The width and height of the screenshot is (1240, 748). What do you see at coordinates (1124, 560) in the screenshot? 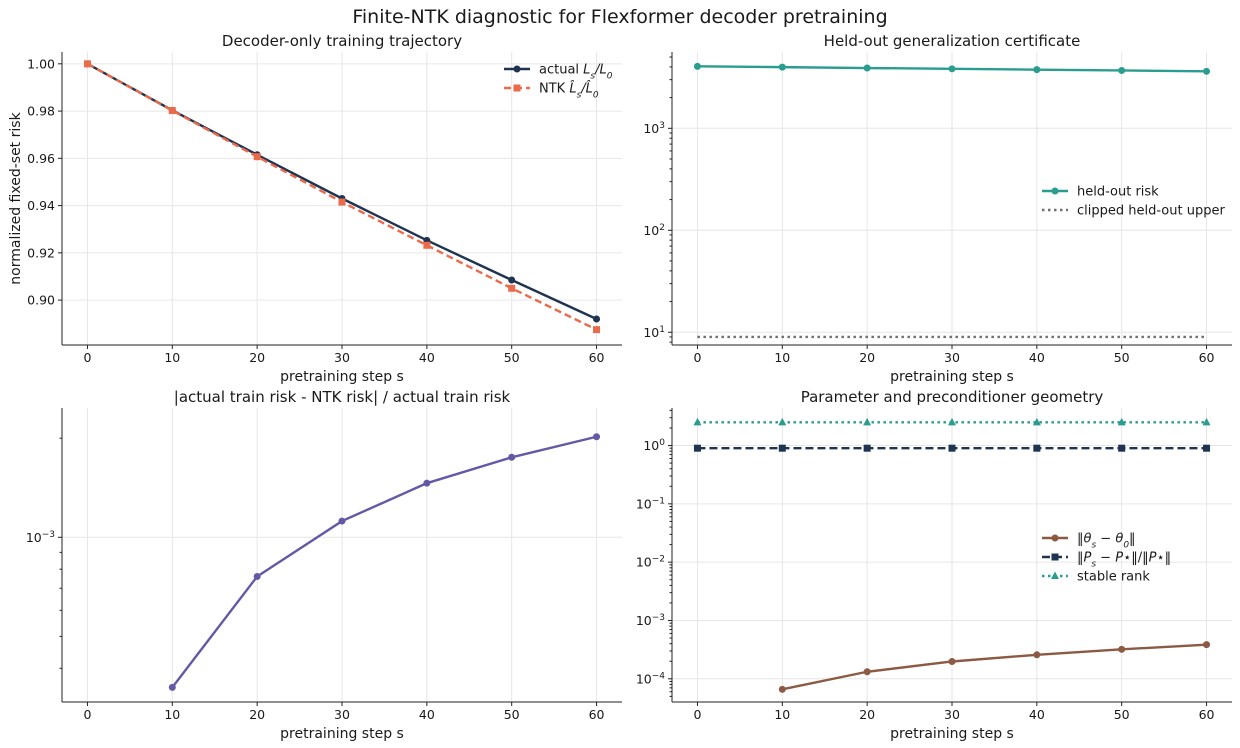
I see `legend-label: ‖Ps − P⋆‖/‖P⋆‖` at bounding box center [1124, 560].